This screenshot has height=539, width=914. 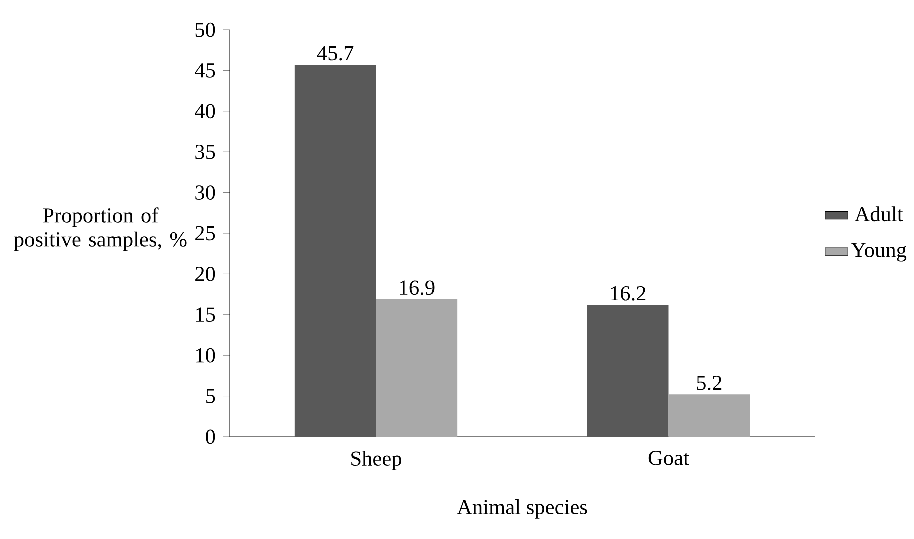 What do you see at coordinates (206, 315) in the screenshot?
I see `y-tick-label: 15` at bounding box center [206, 315].